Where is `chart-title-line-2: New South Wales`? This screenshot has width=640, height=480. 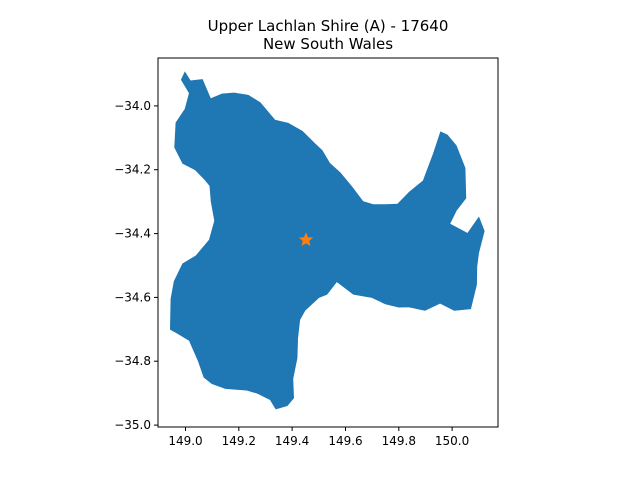 chart-title-line-2: New South Wales is located at coordinates (328, 44).